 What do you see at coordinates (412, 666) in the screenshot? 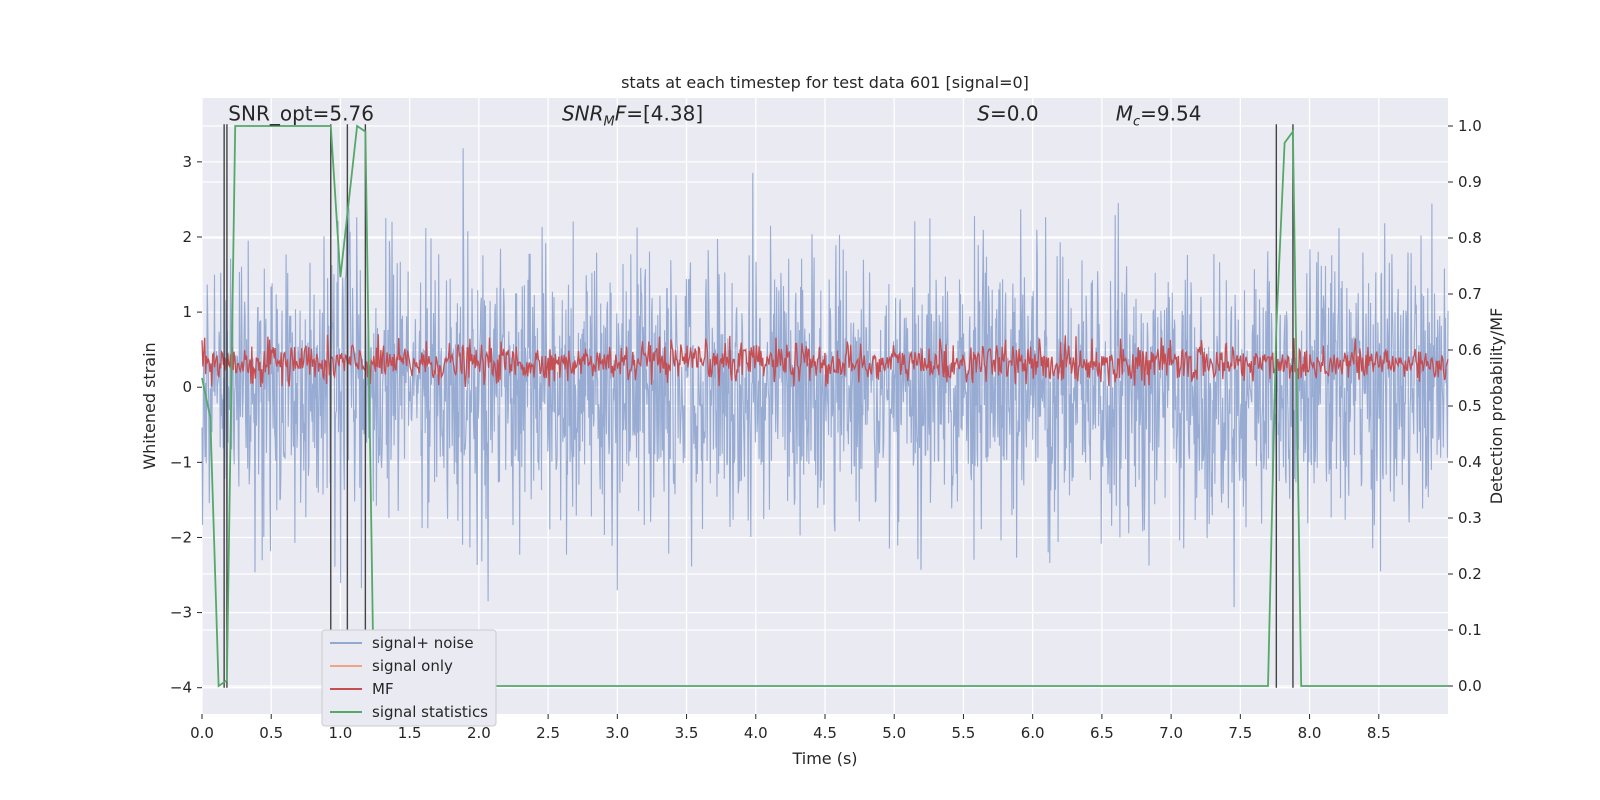
I see `legend-label-signal-only: signal only` at bounding box center [412, 666].